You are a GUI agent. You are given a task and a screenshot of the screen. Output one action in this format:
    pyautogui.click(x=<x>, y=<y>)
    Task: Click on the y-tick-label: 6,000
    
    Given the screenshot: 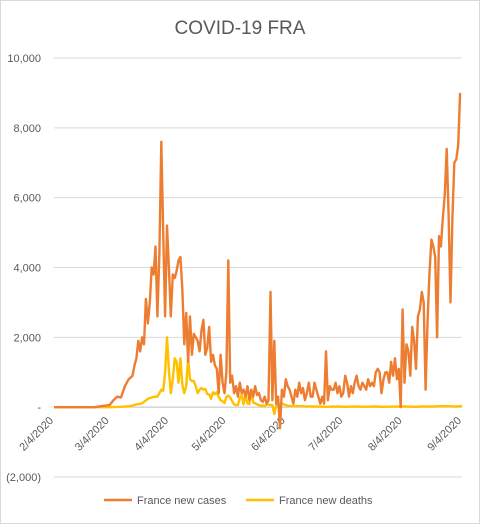 What is the action you would take?
    pyautogui.click(x=27, y=199)
    